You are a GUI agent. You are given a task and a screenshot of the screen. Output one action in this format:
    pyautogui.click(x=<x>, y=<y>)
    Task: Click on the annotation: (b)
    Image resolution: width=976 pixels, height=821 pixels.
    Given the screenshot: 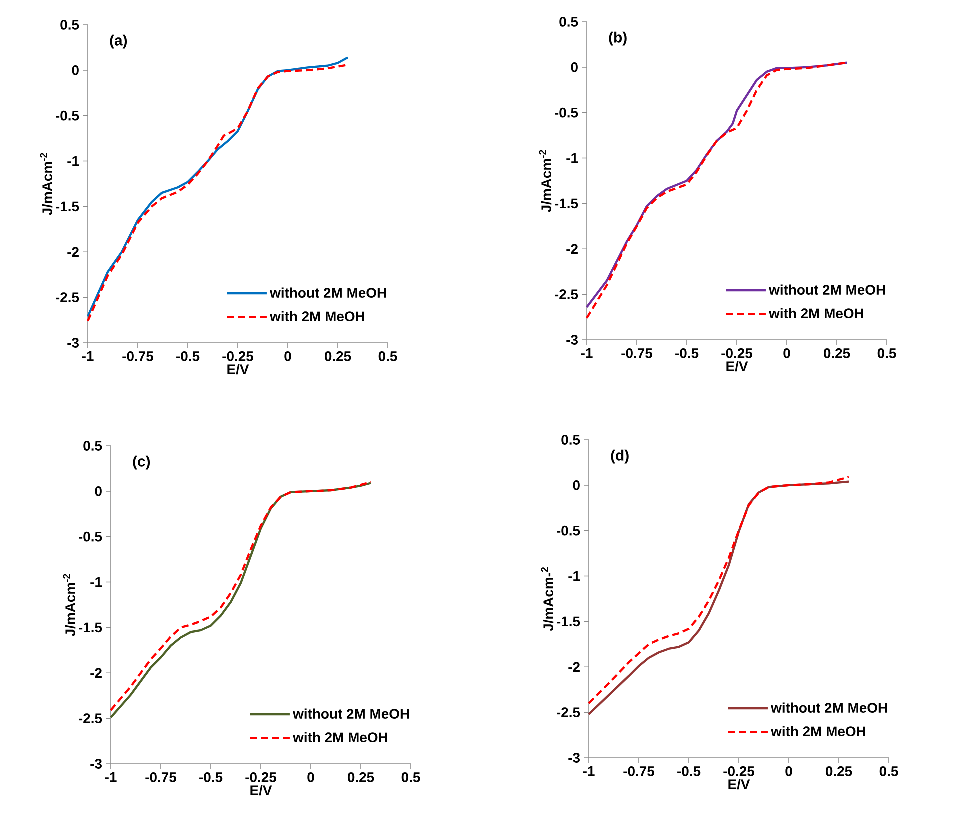 What is the action you would take?
    pyautogui.click(x=618, y=39)
    